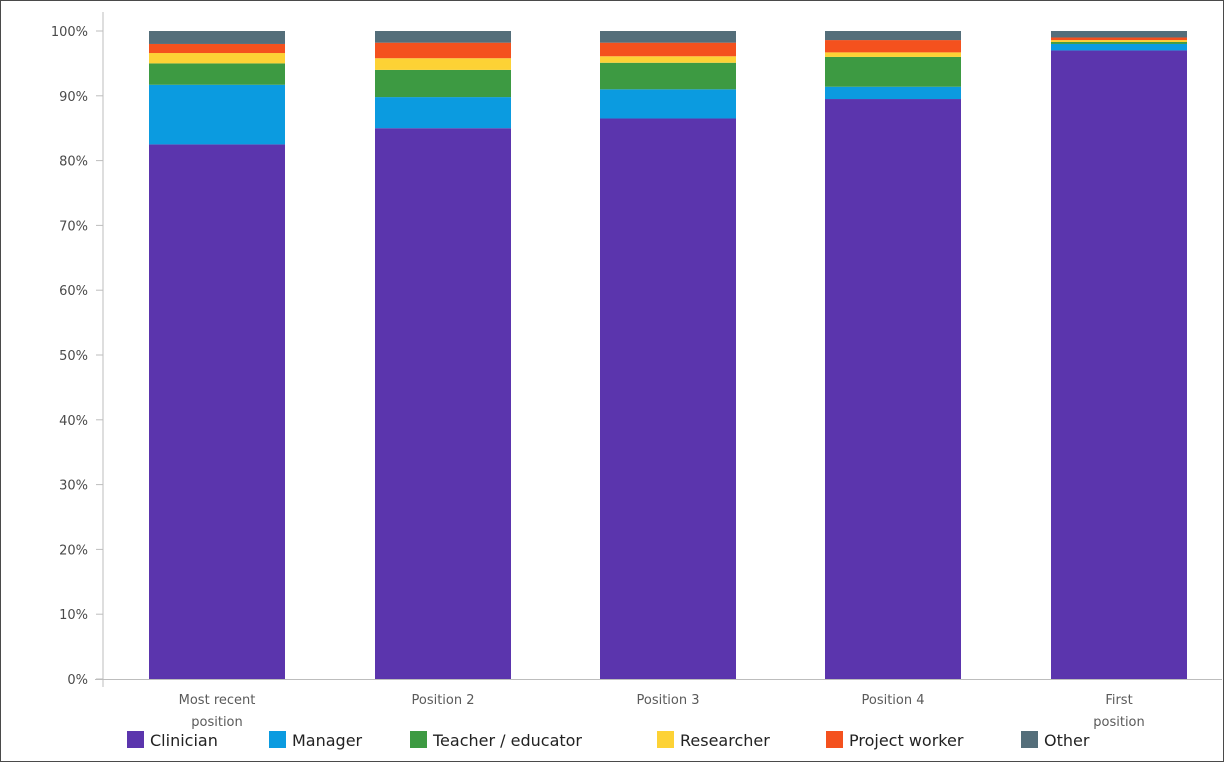  Describe the element at coordinates (1119, 711) in the screenshot. I see `x-category-label: First position` at that location.